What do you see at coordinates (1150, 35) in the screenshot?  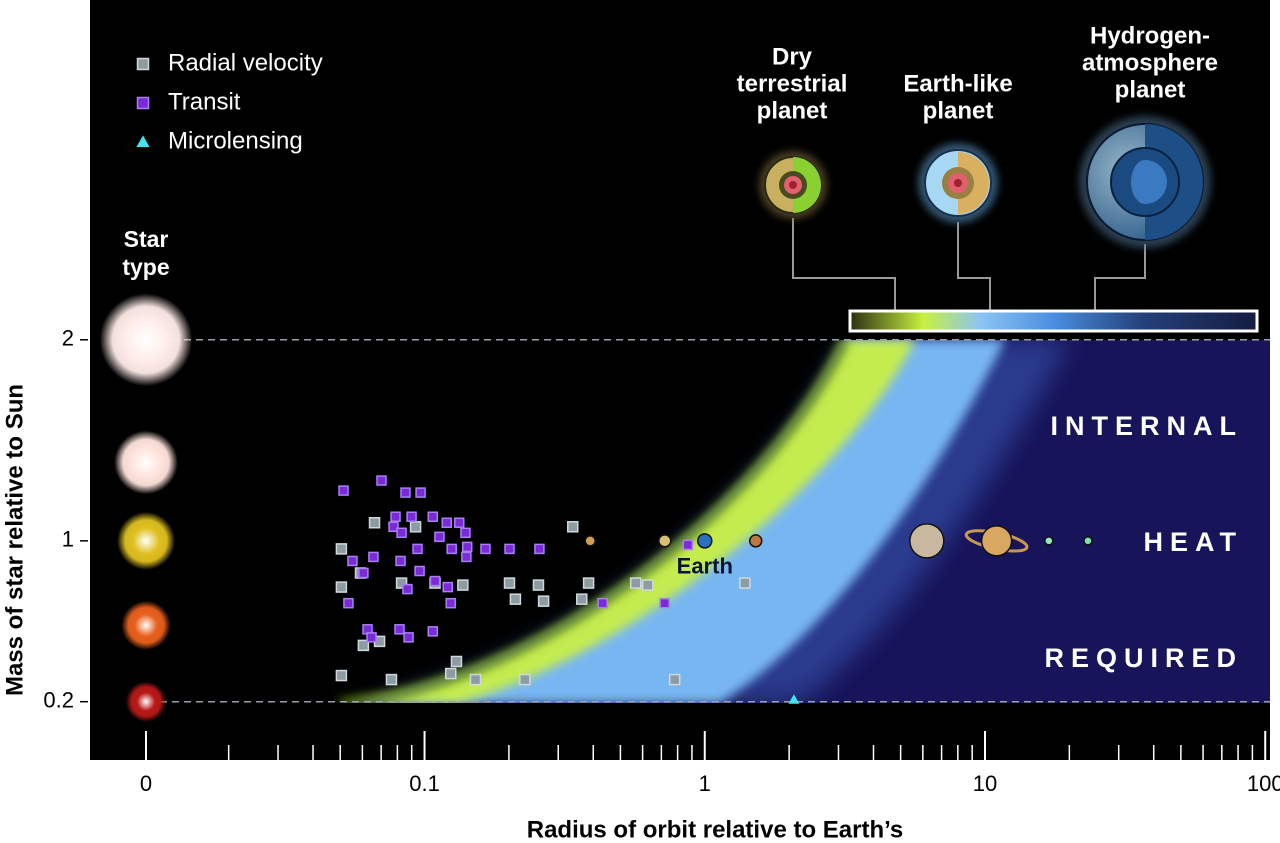 I see `planet-type-label: Hydrogen-` at bounding box center [1150, 35].